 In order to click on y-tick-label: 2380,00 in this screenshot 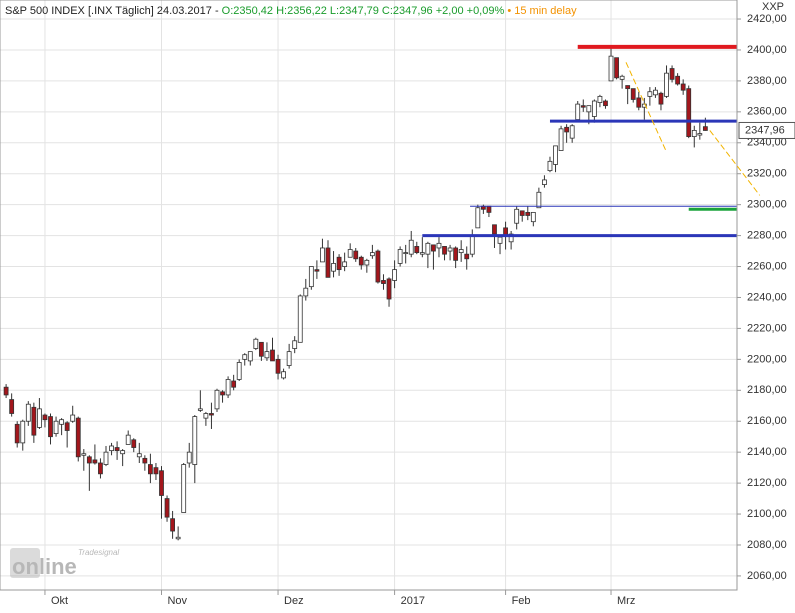, I will do `click(767, 81)`.